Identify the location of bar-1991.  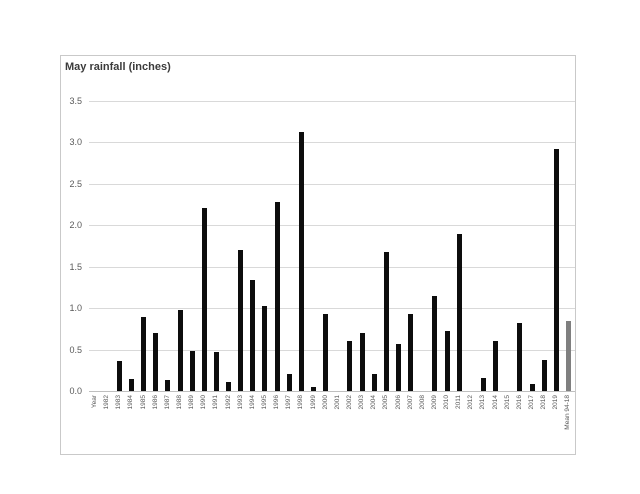
(216, 371).